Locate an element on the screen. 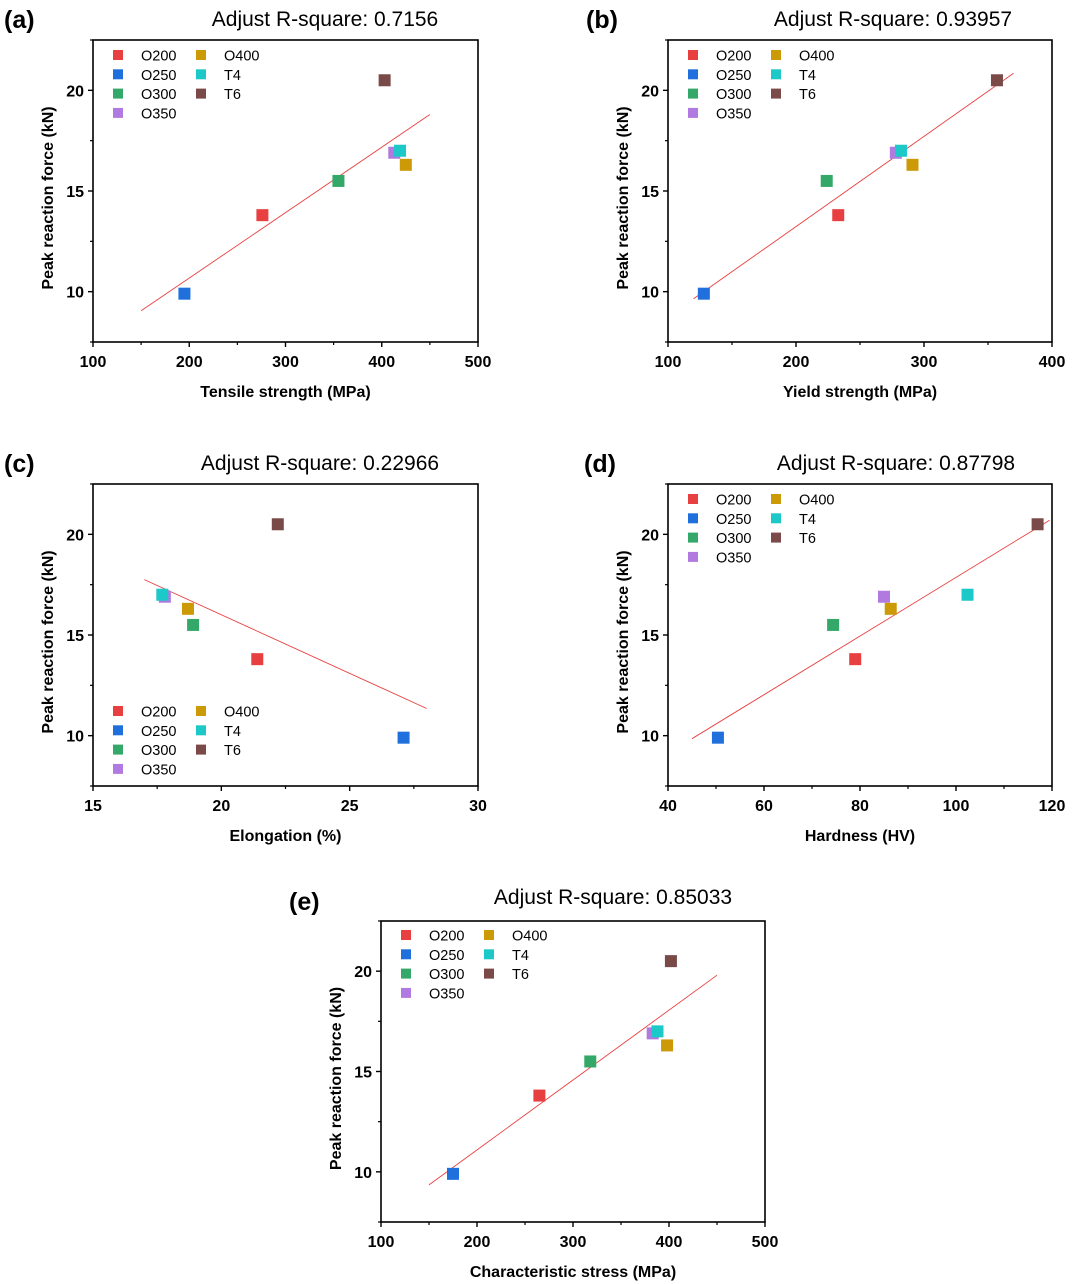 The image size is (1073, 1284). x-axis-label: Yield strength (MPa) is located at coordinates (860, 392).